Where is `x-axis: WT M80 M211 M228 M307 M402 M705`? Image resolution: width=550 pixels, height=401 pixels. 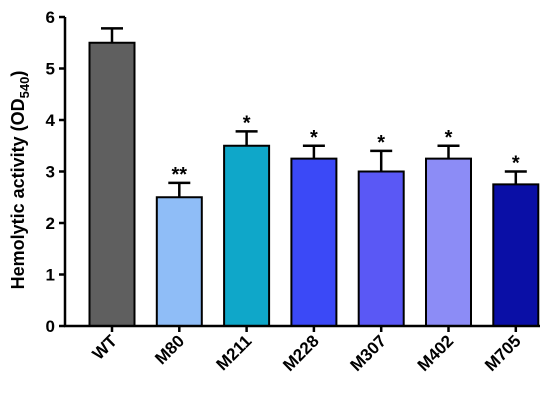
x-axis: WT M80 M211 M228 M307 M402 M705 is located at coordinates (302, 349).